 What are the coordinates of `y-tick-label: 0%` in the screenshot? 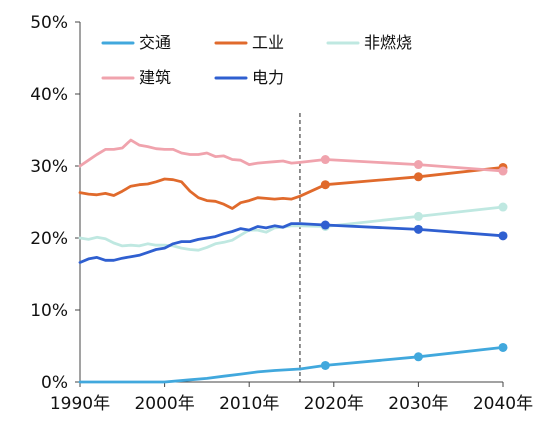 It's located at (54, 383).